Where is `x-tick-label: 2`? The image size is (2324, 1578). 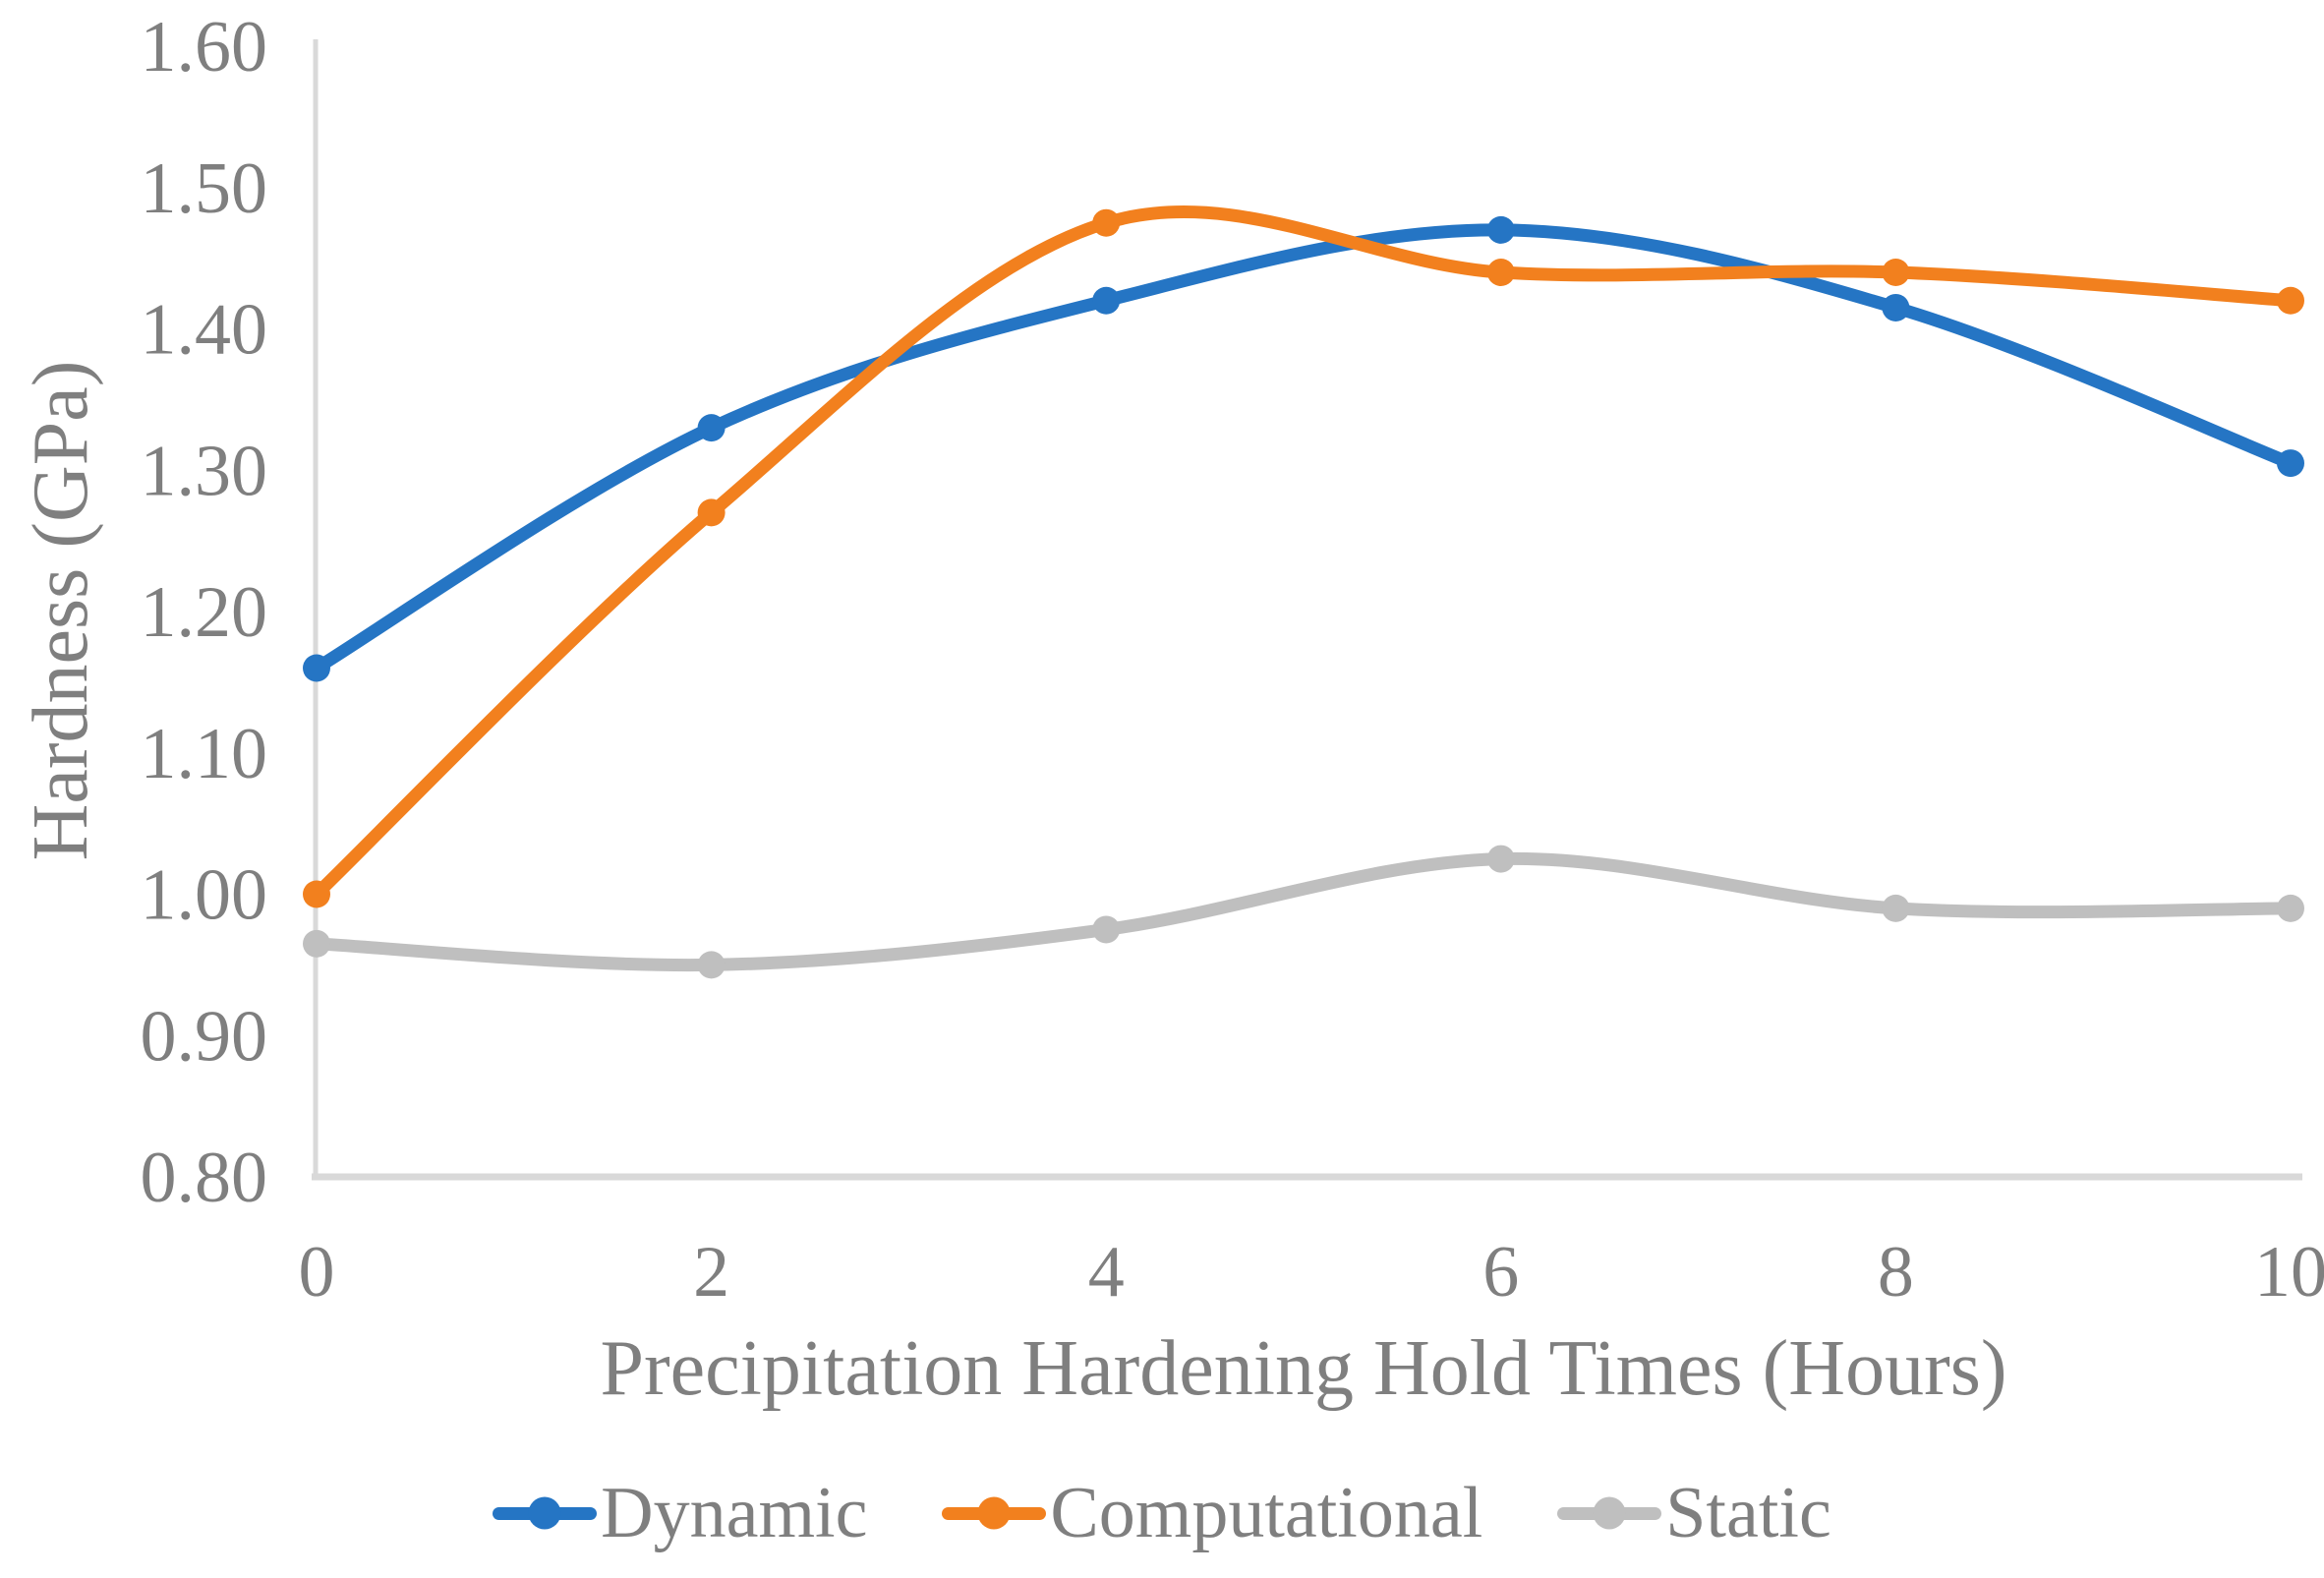
x-tick-label: 2 is located at coordinates (711, 1272).